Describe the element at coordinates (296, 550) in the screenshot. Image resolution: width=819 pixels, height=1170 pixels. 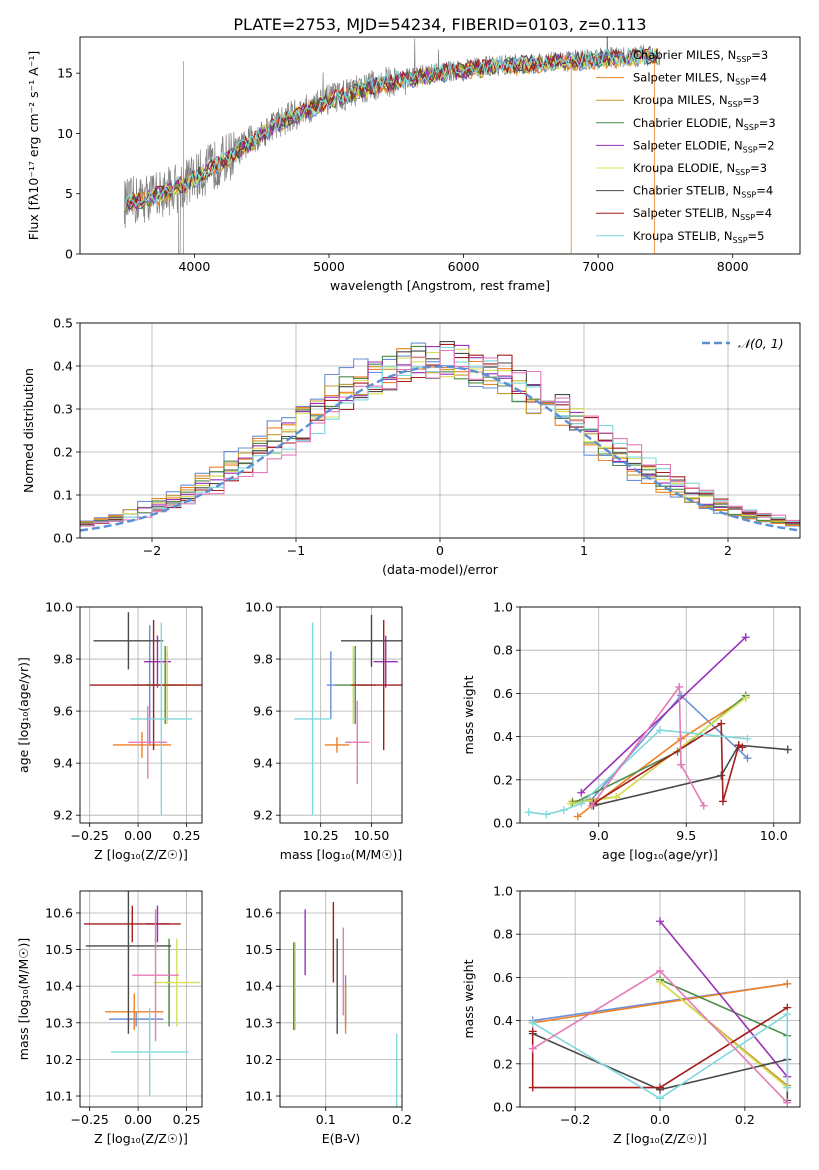
I see `x-tick-label: −1` at that location.